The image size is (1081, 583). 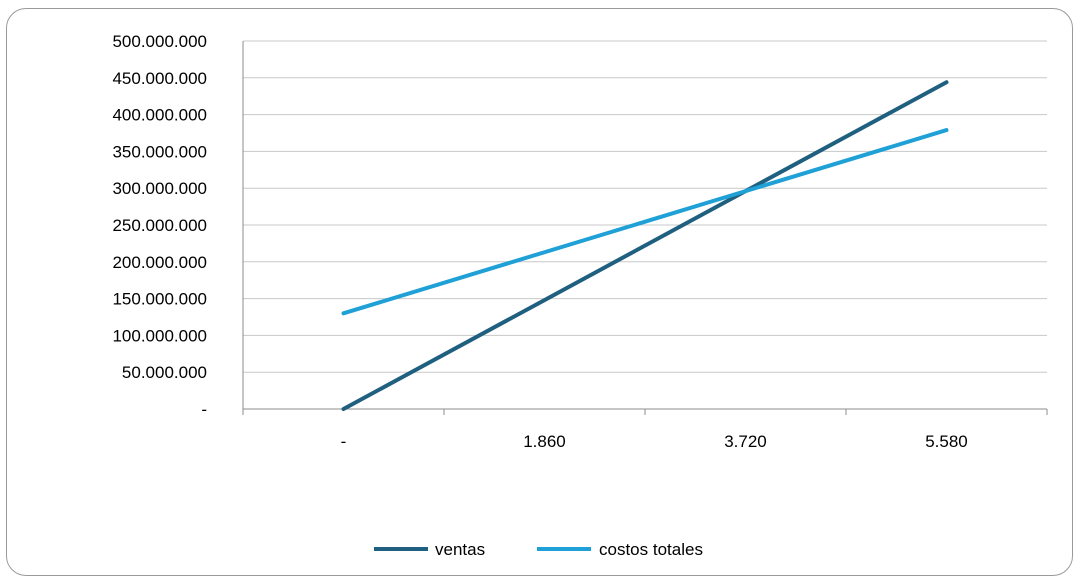 I want to click on y-tick-label: -, so click(x=204, y=409).